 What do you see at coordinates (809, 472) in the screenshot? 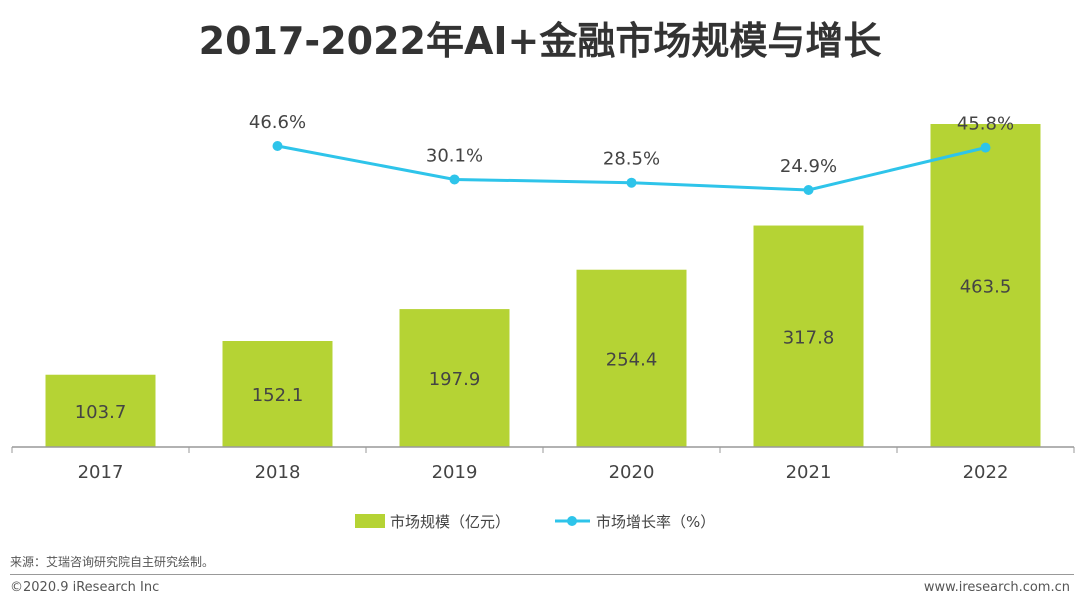
I see `x-label-2021: 2021` at bounding box center [809, 472].